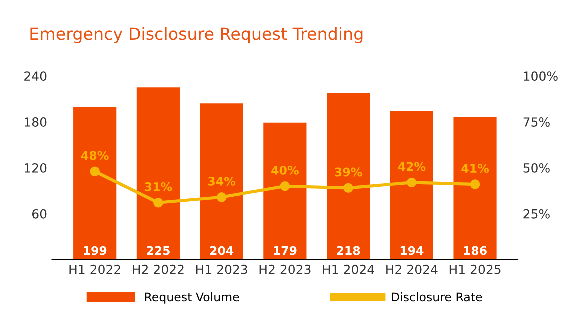  What do you see at coordinates (95, 251) in the screenshot?
I see `data-label: 199` at bounding box center [95, 251].